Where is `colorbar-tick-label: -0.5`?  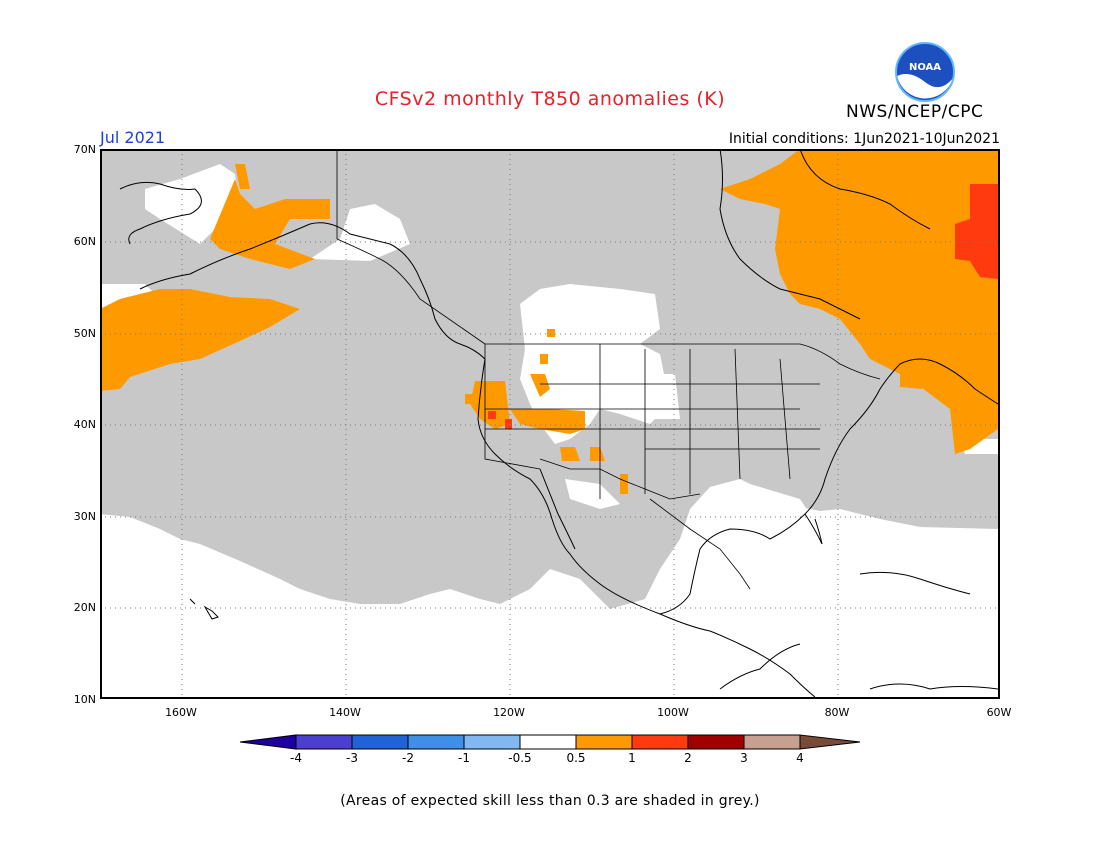 colorbar-tick-label: -0.5 is located at coordinates (520, 758).